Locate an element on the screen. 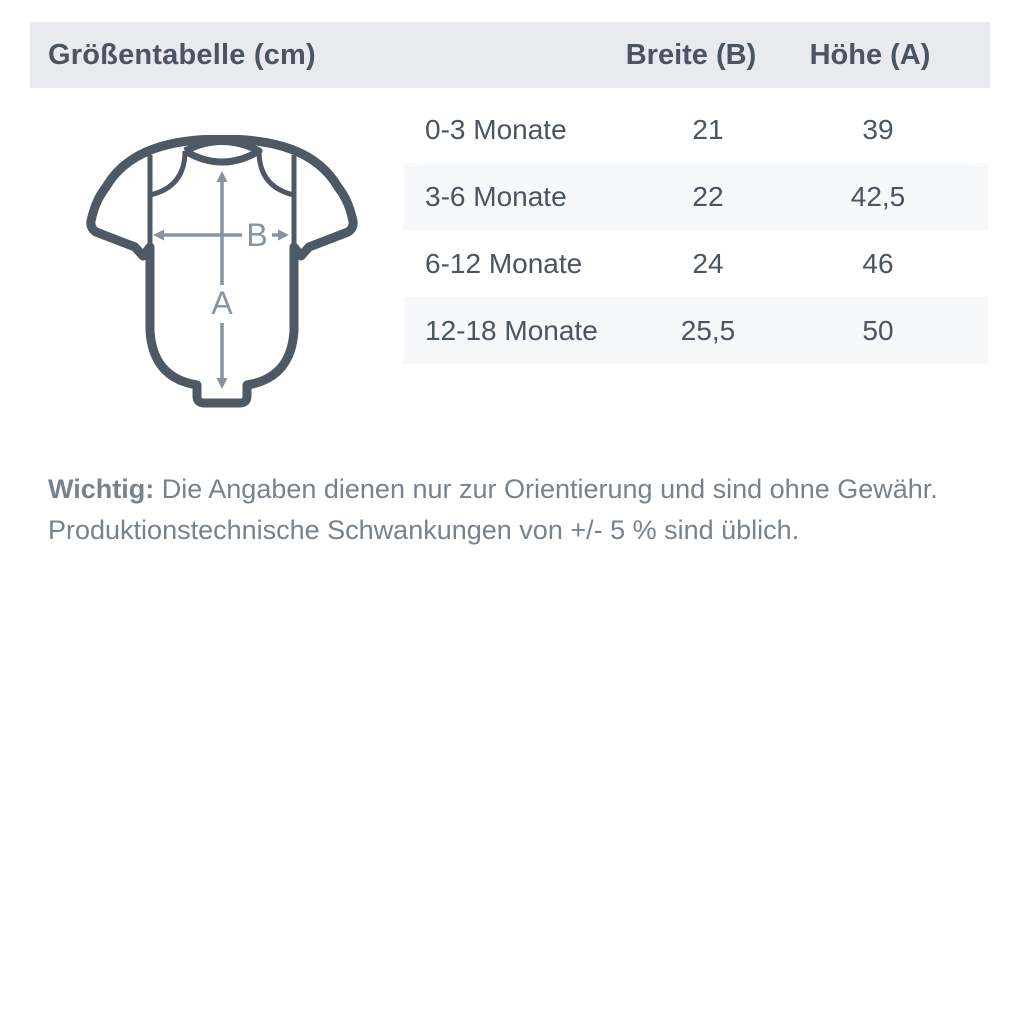 The height and width of the screenshot is (1024, 1024). height-cell: 39 is located at coordinates (878, 129).